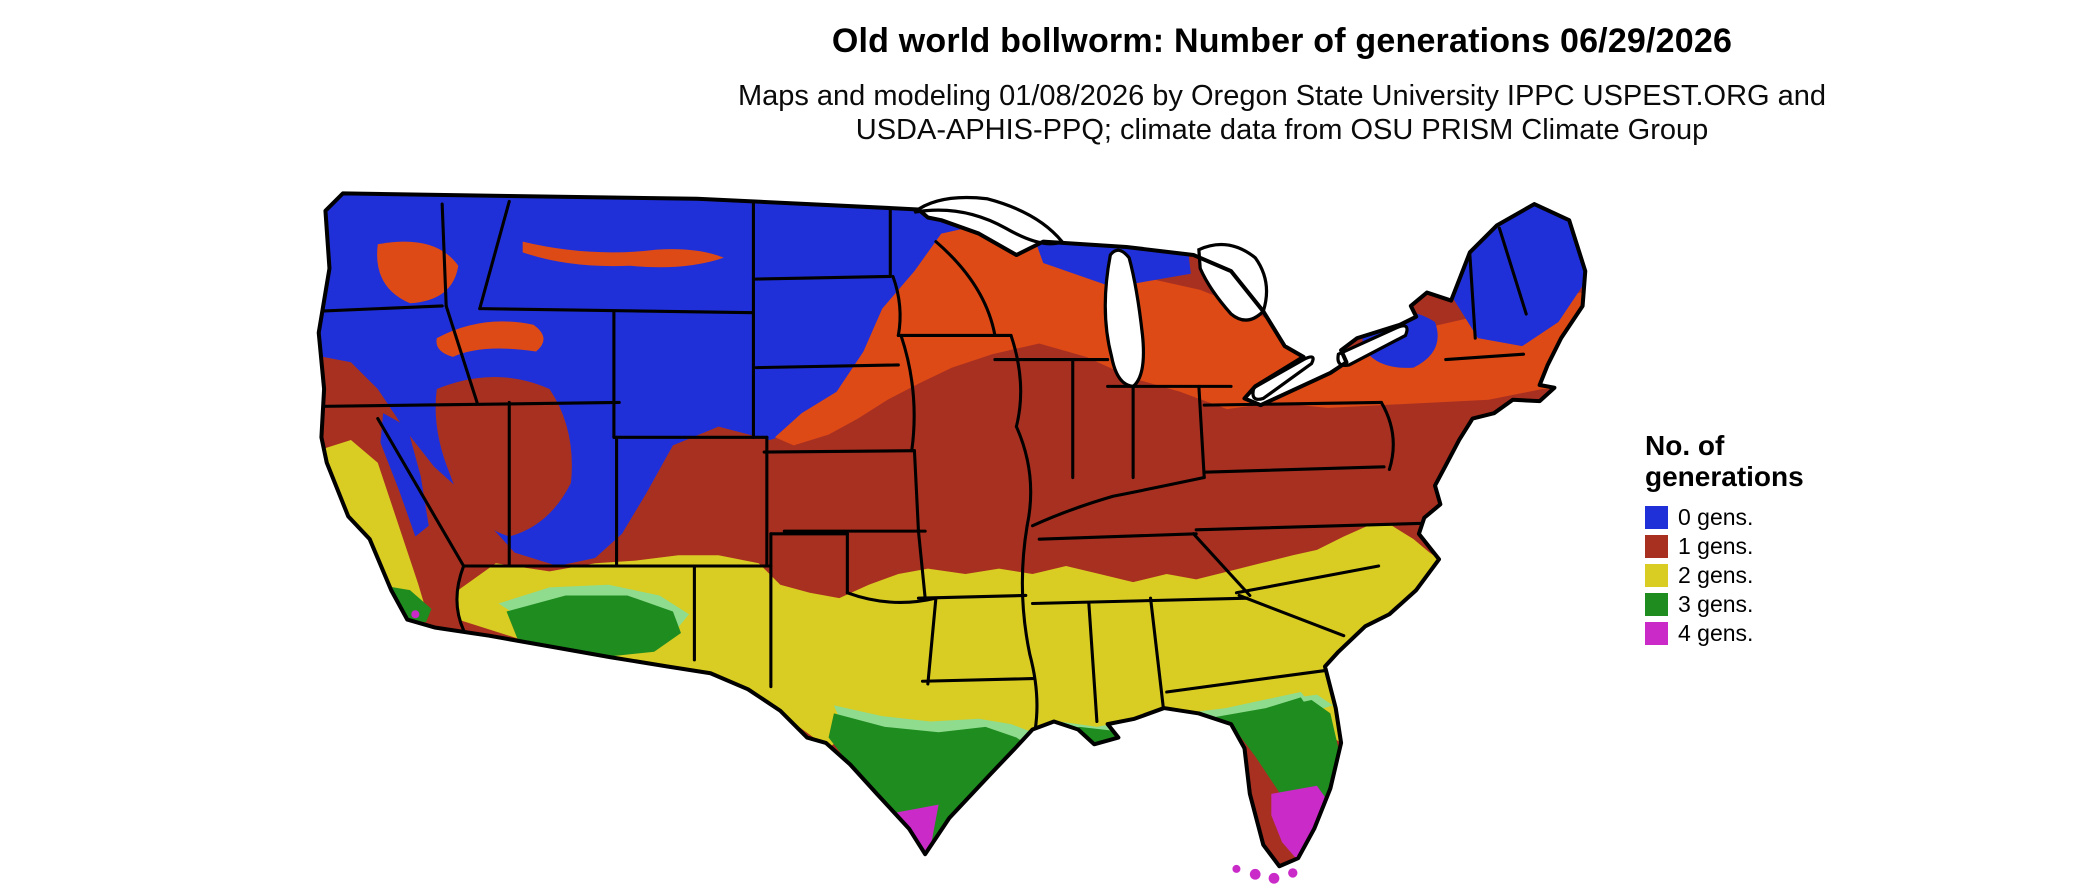  What do you see at coordinates (1161, 298) in the screenshot?
I see `great-lakes` at bounding box center [1161, 298].